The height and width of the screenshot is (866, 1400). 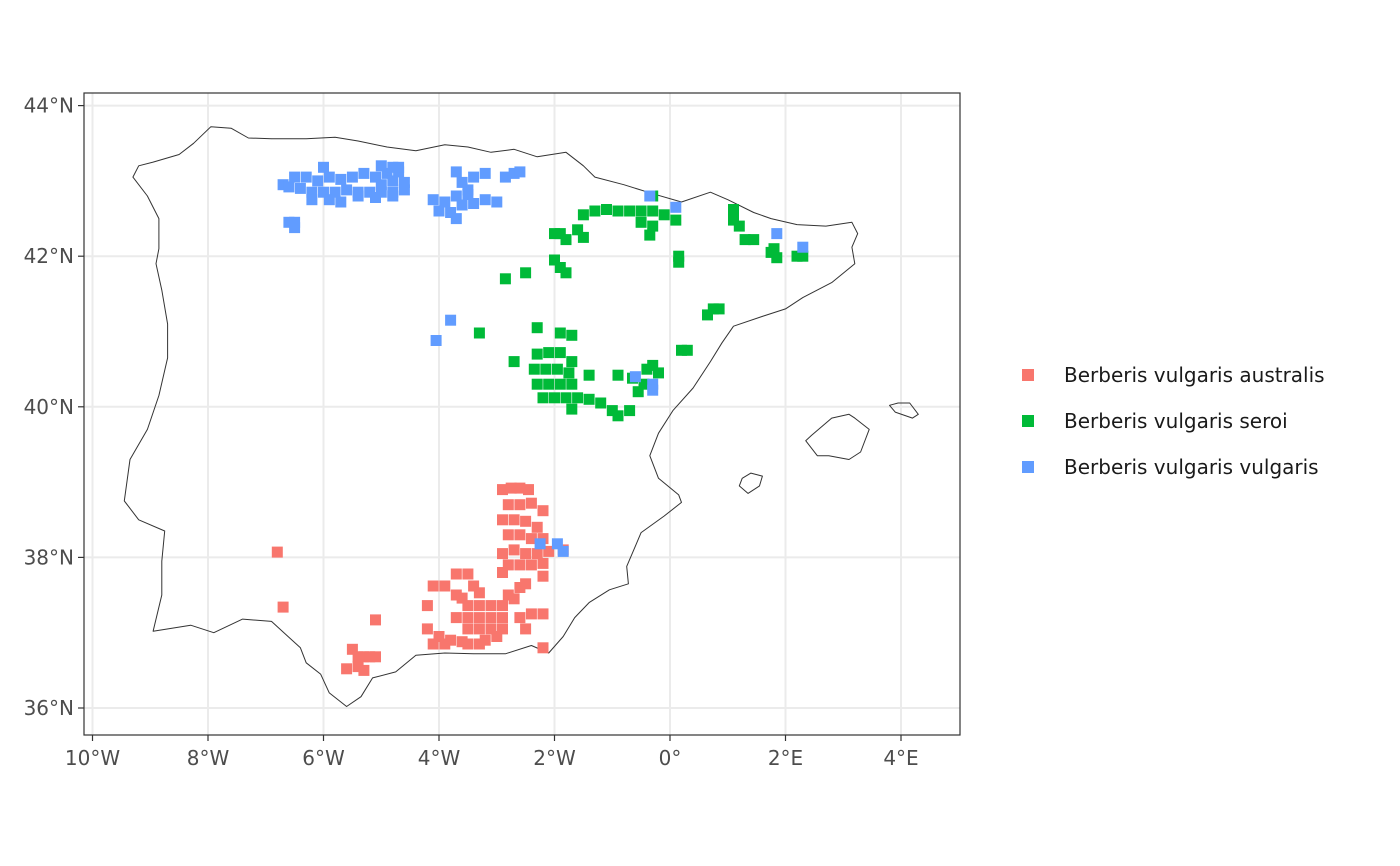 I want to click on x-tick-label: 0°, so click(x=670, y=758).